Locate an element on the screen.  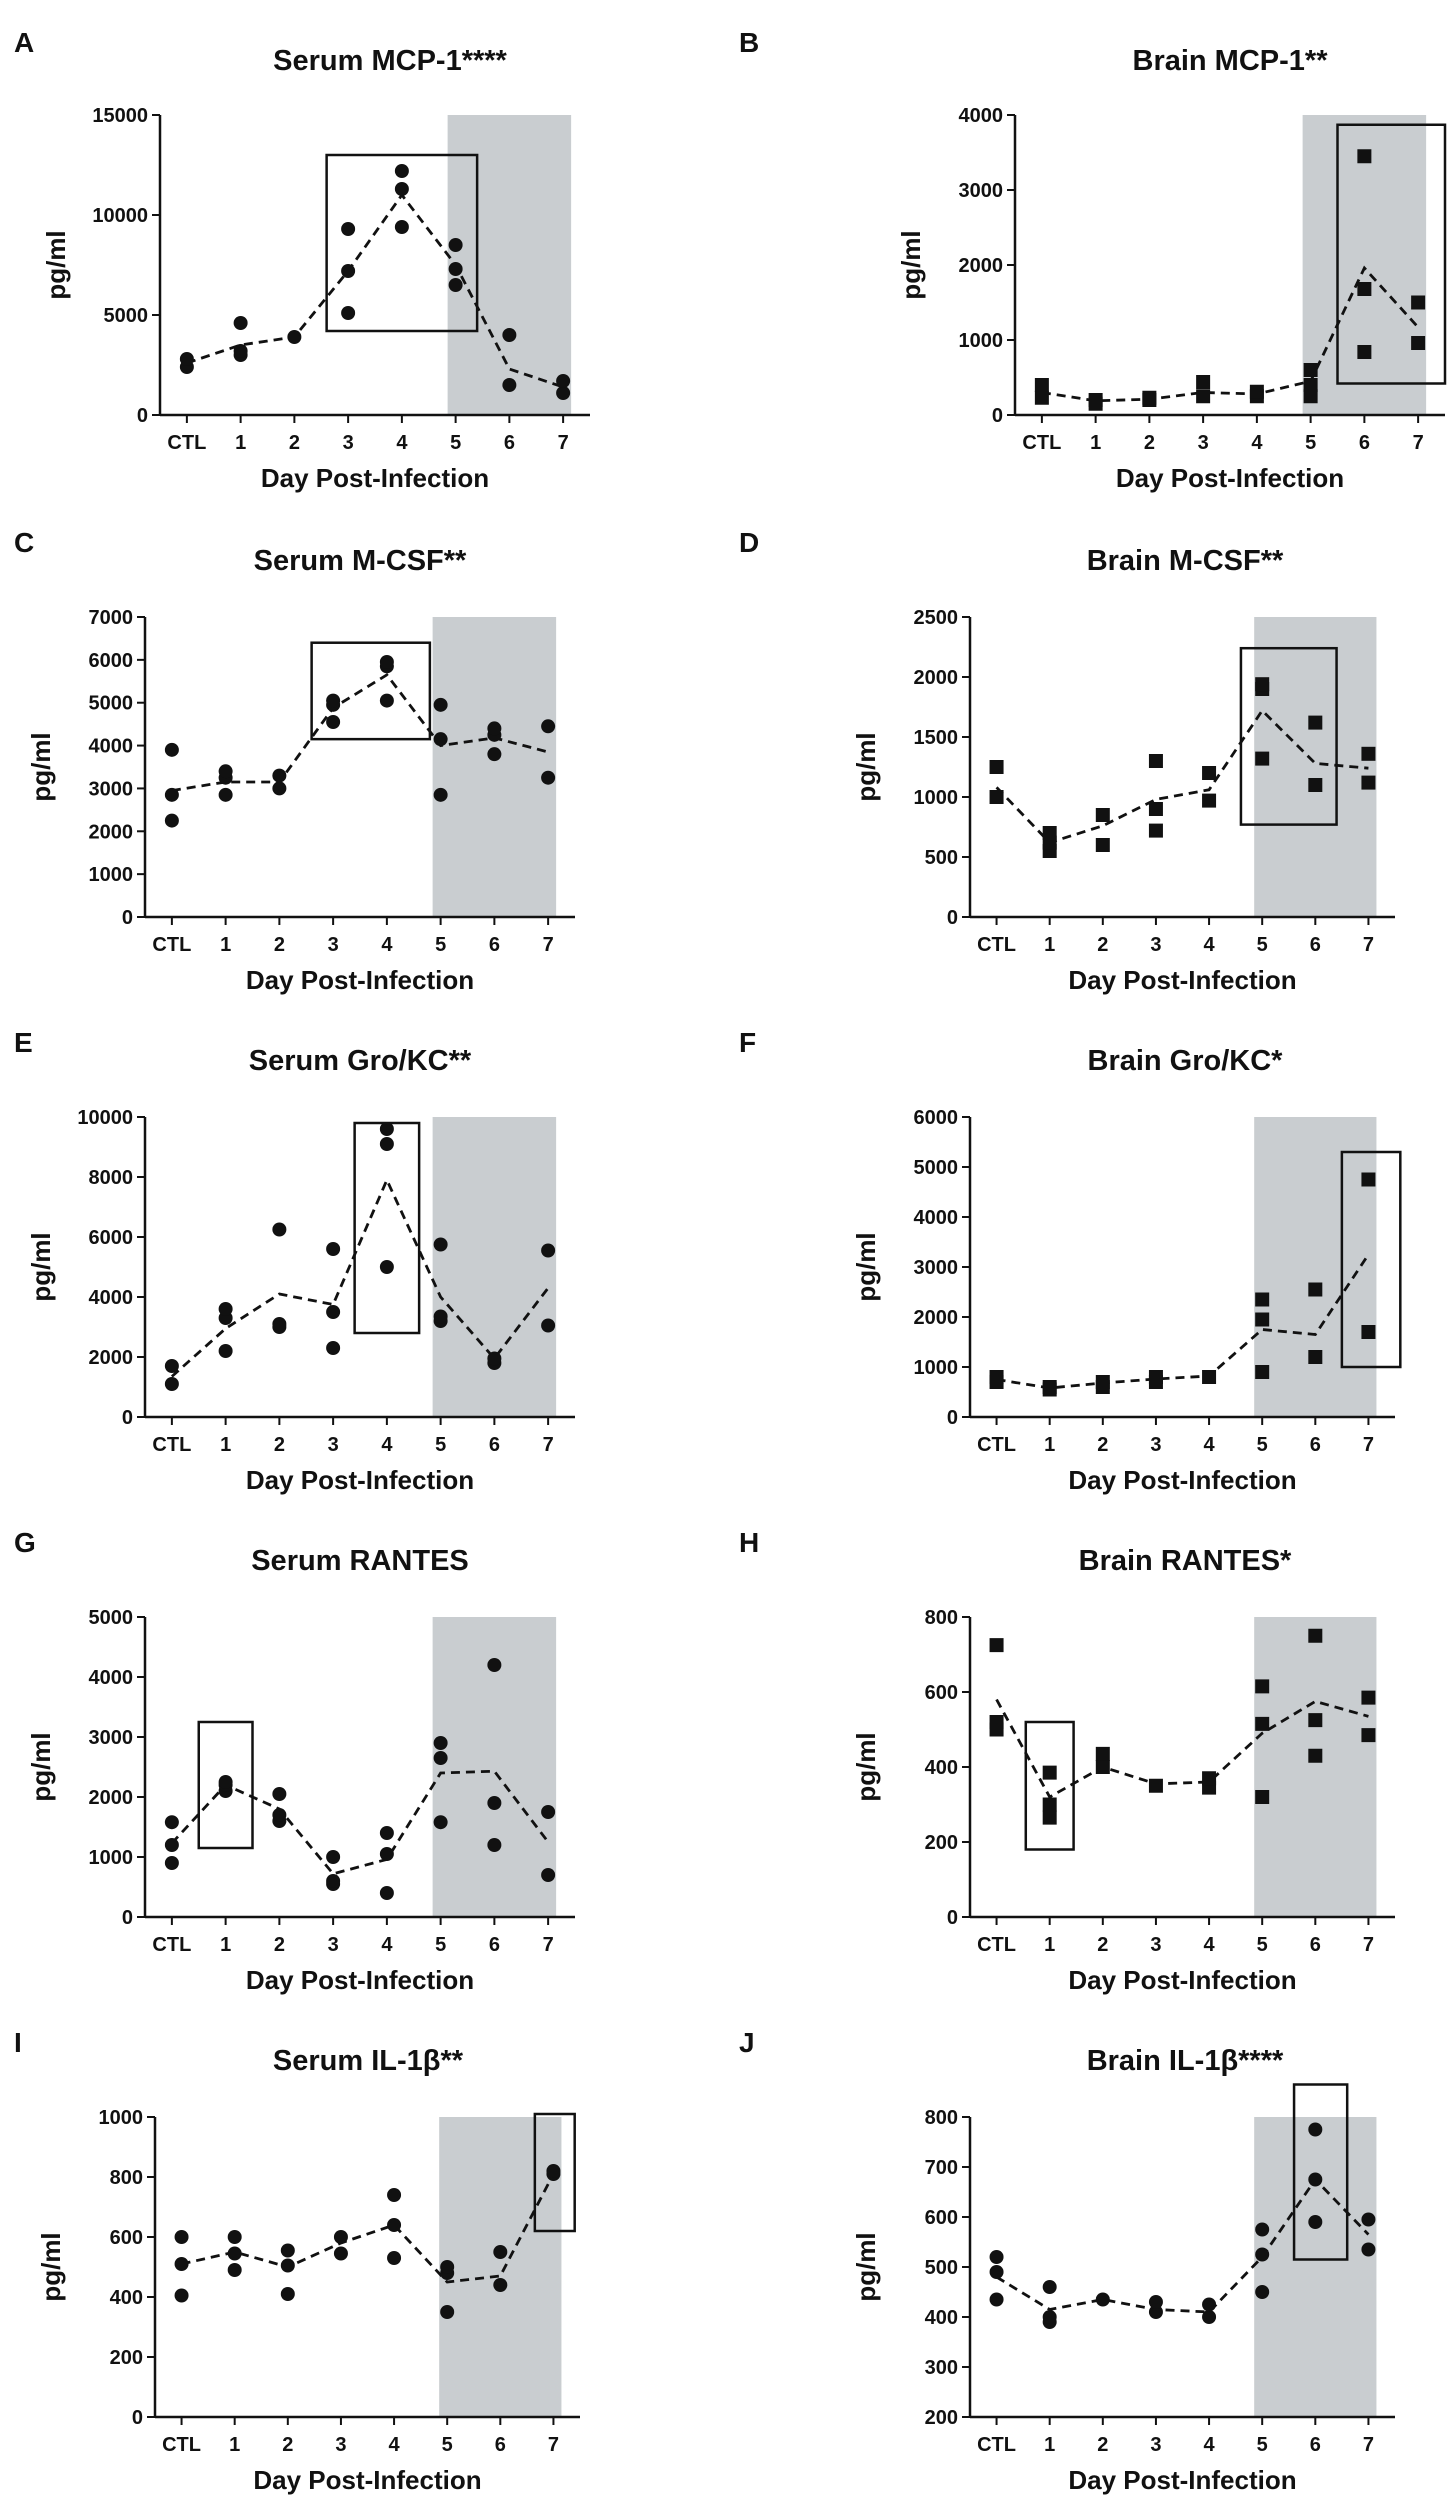
y-tick-label: 2500 is located at coordinates (936, 618).